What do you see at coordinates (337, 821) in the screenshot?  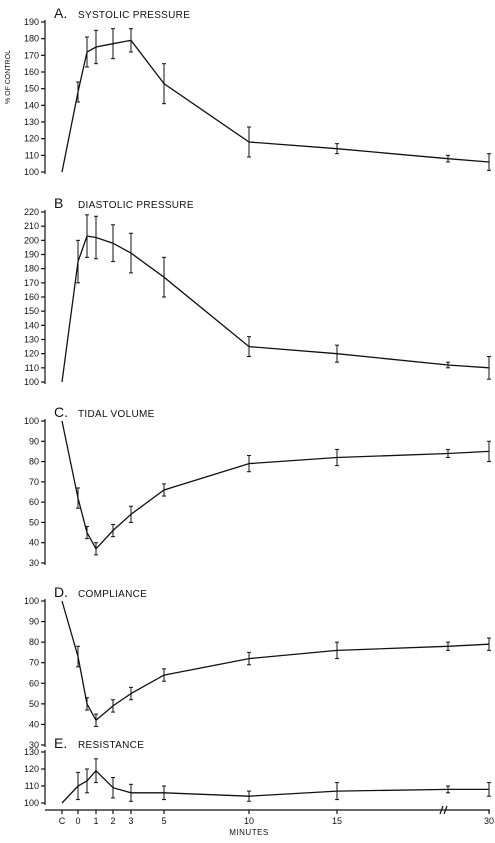 I see `x-tick-label: 15` at bounding box center [337, 821].